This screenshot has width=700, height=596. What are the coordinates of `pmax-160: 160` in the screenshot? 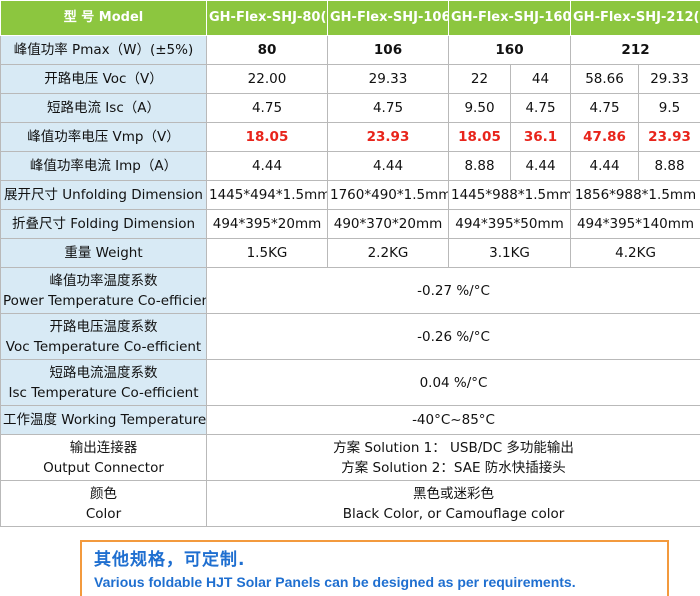 It's located at (509, 50).